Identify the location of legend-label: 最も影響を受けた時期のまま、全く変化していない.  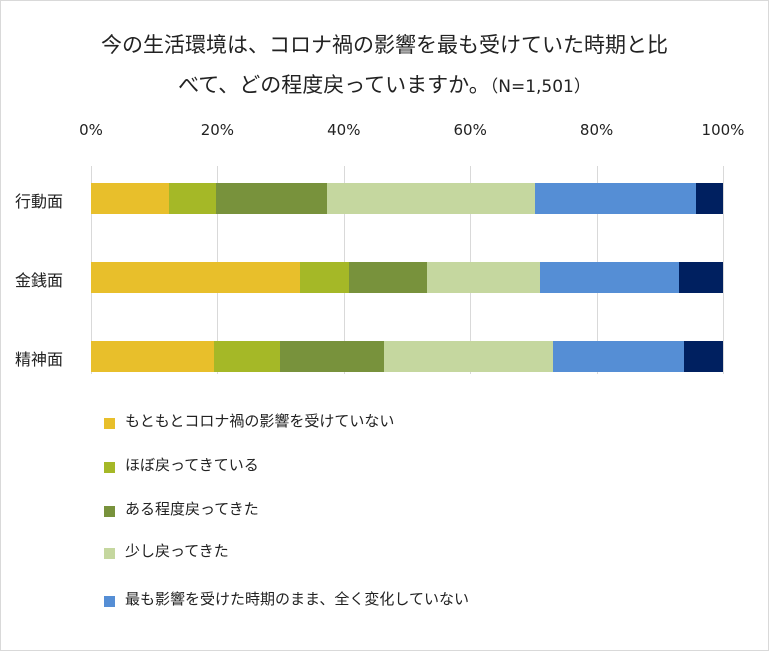
(297, 599).